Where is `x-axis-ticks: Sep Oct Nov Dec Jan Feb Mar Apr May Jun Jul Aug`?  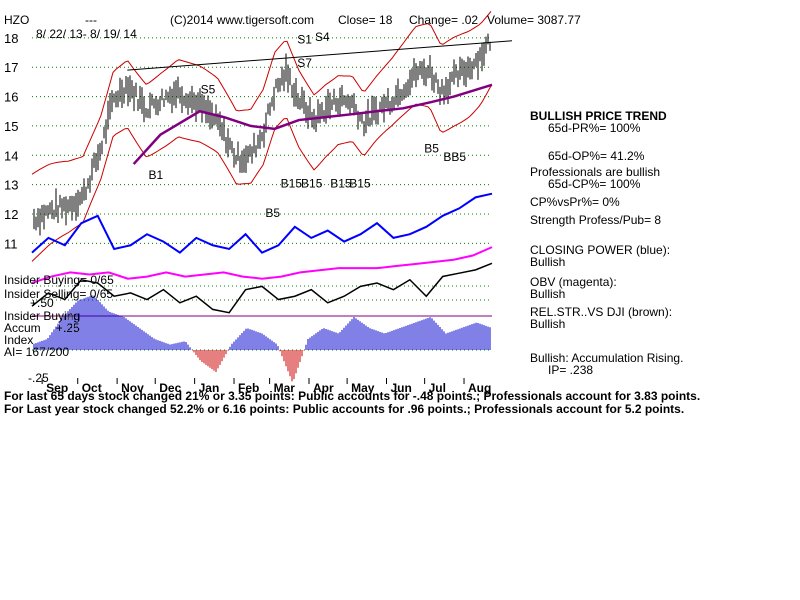
x-axis-ticks: Sep Oct Nov Dec Jan Feb Mar Apr May Jun Jul Aug is located at coordinates (266, 386).